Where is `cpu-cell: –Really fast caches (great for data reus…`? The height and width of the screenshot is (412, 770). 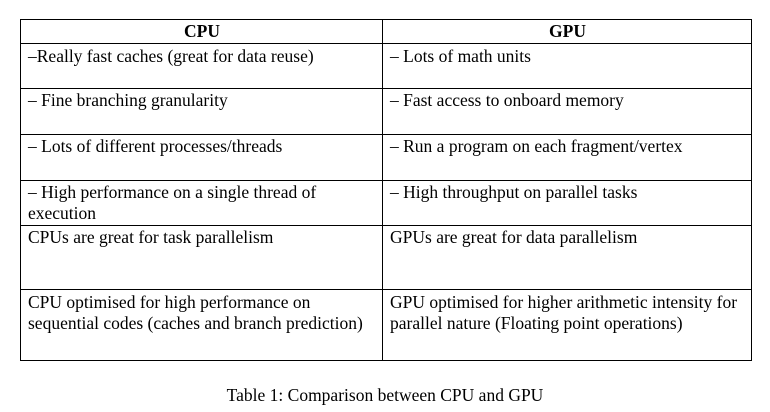
cpu-cell: –Really fast caches (great for data reus… is located at coordinates (201, 66).